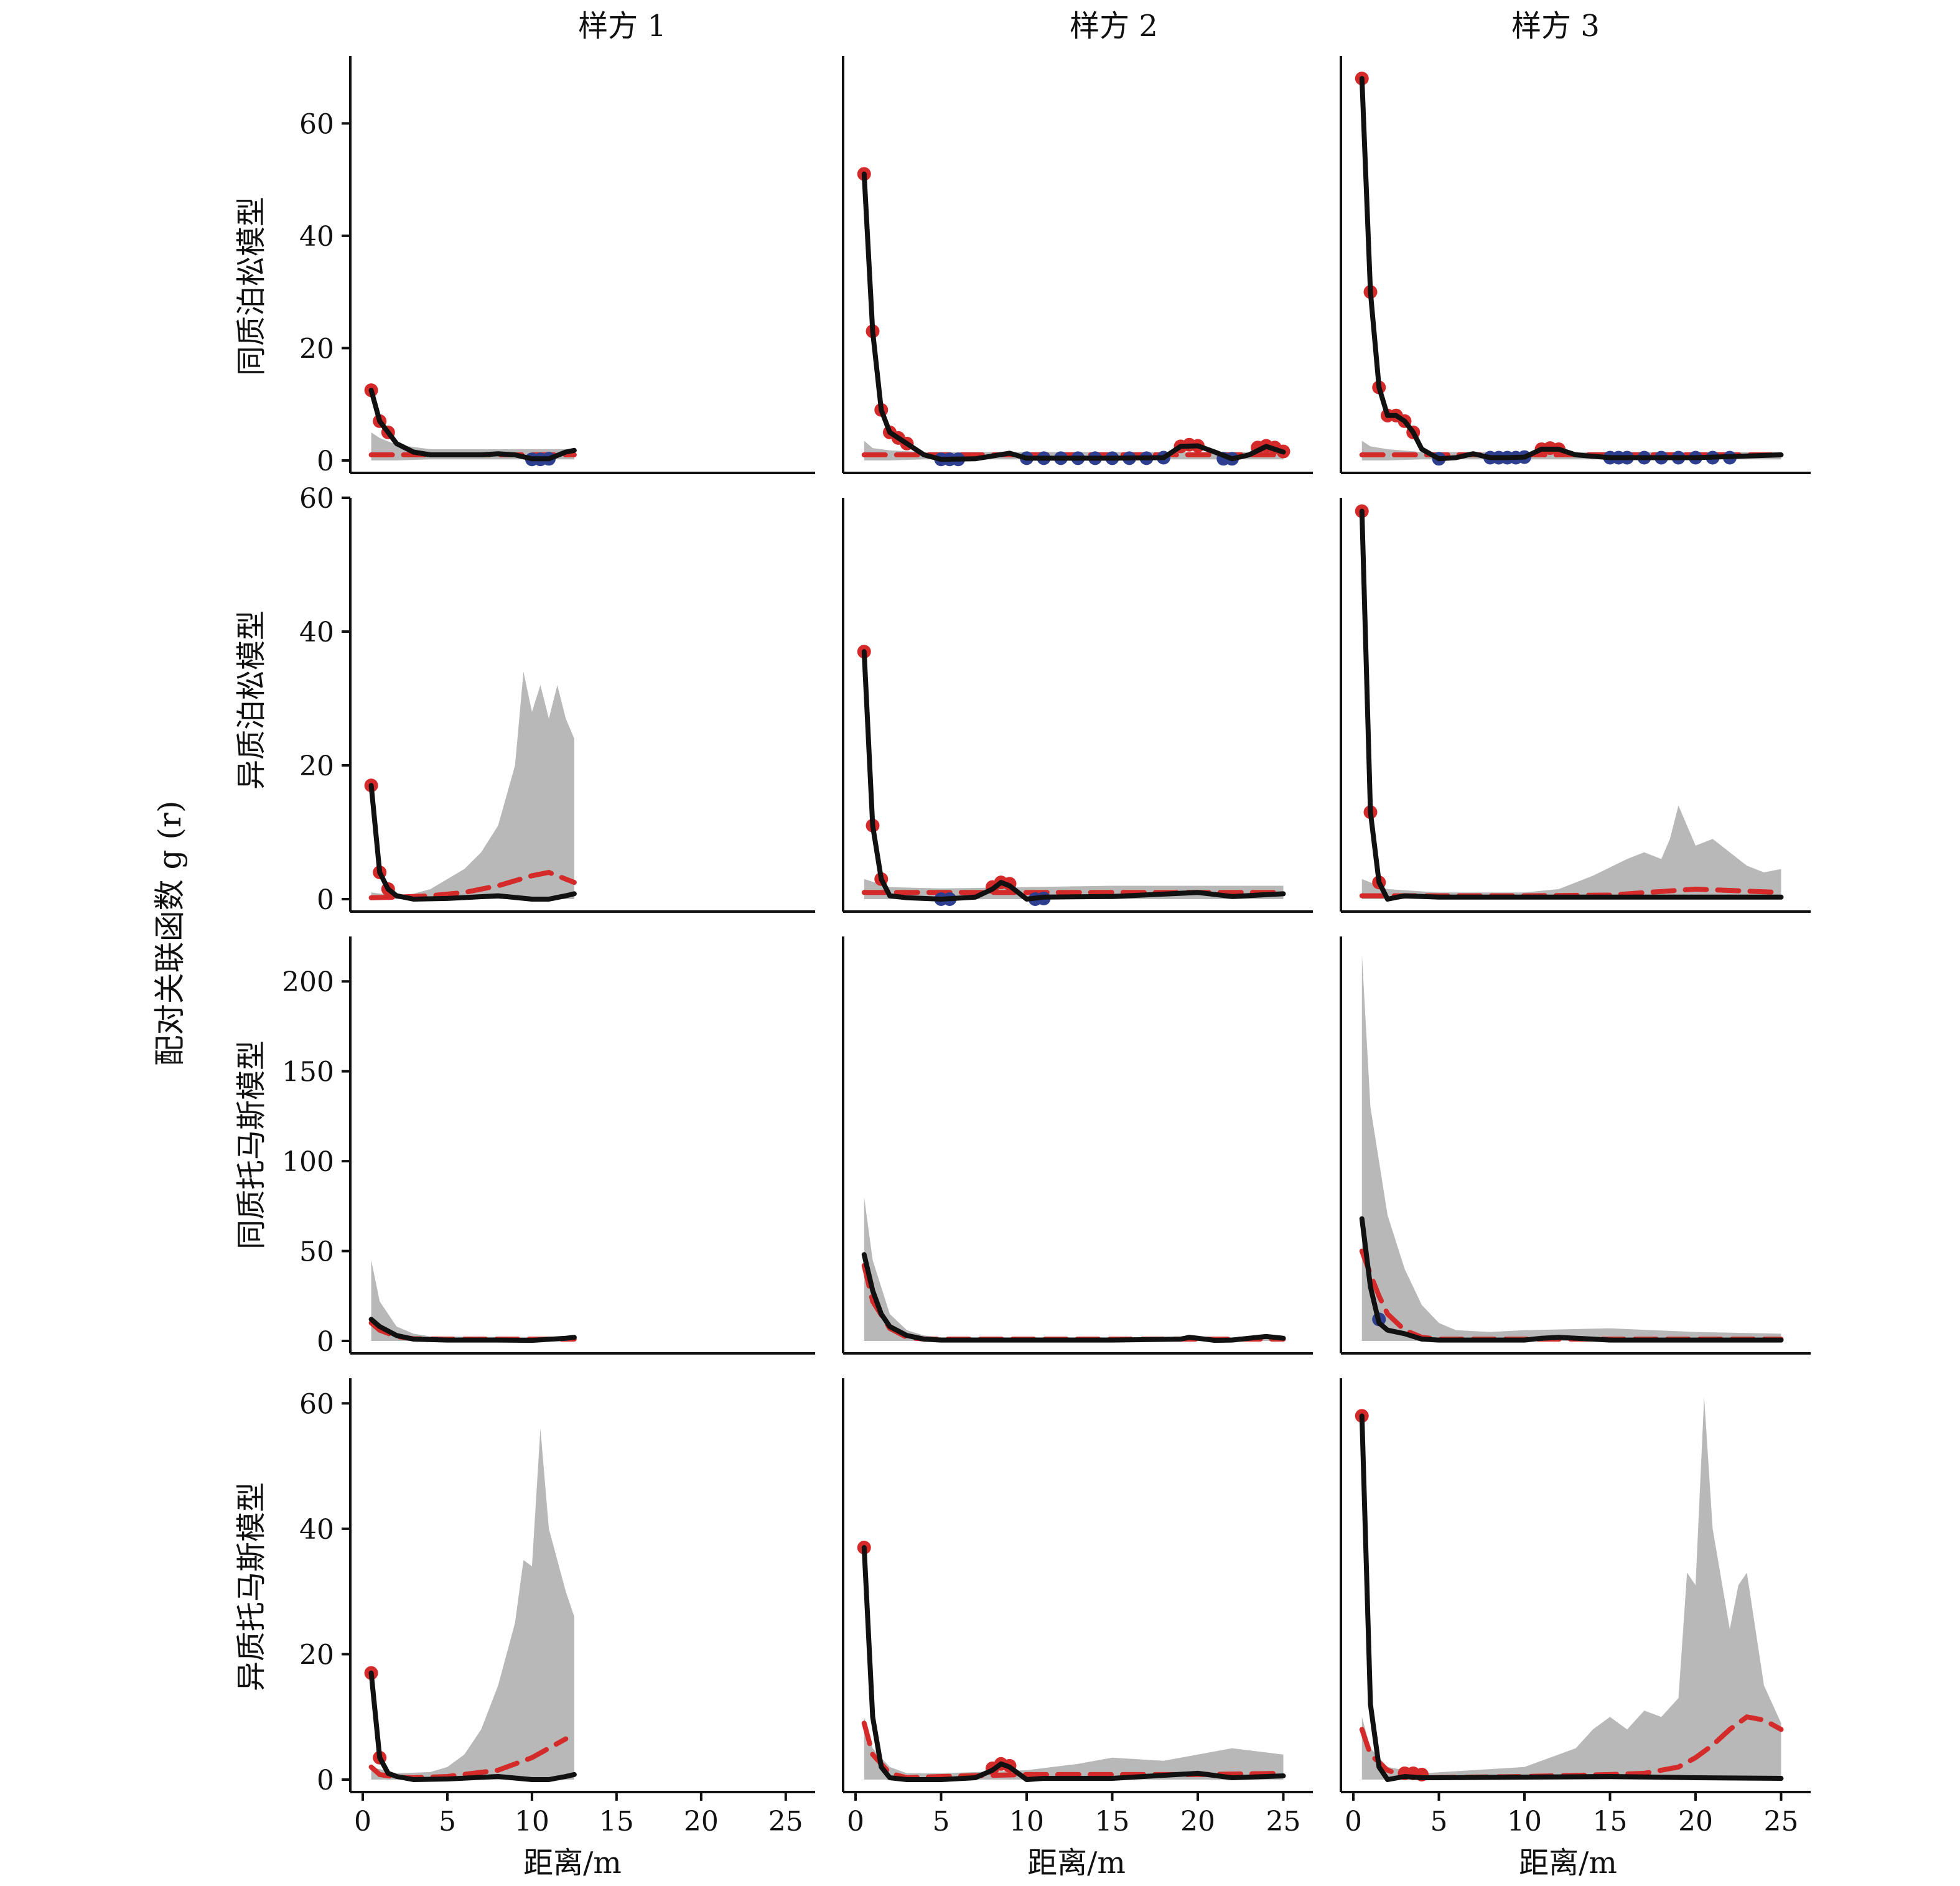 The width and height of the screenshot is (1960, 1886). Describe the element at coordinates (308, 982) in the screenshot. I see `y-tick-label: 200` at that location.